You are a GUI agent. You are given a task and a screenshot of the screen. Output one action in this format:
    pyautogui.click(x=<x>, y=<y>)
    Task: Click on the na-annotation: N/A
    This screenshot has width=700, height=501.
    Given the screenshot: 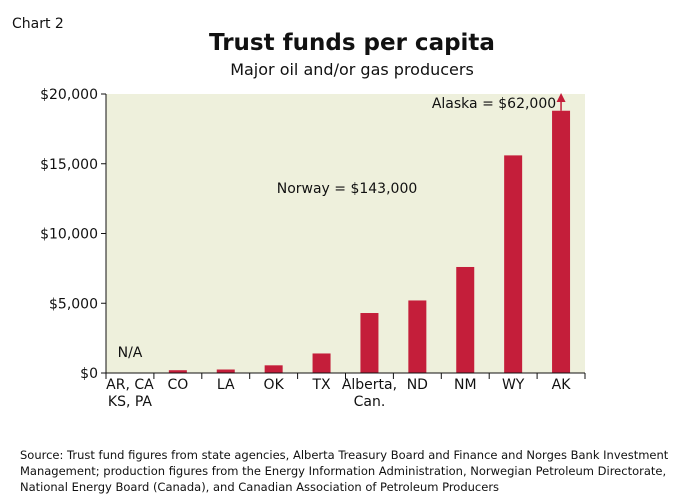 What is the action you would take?
    pyautogui.click(x=130, y=353)
    